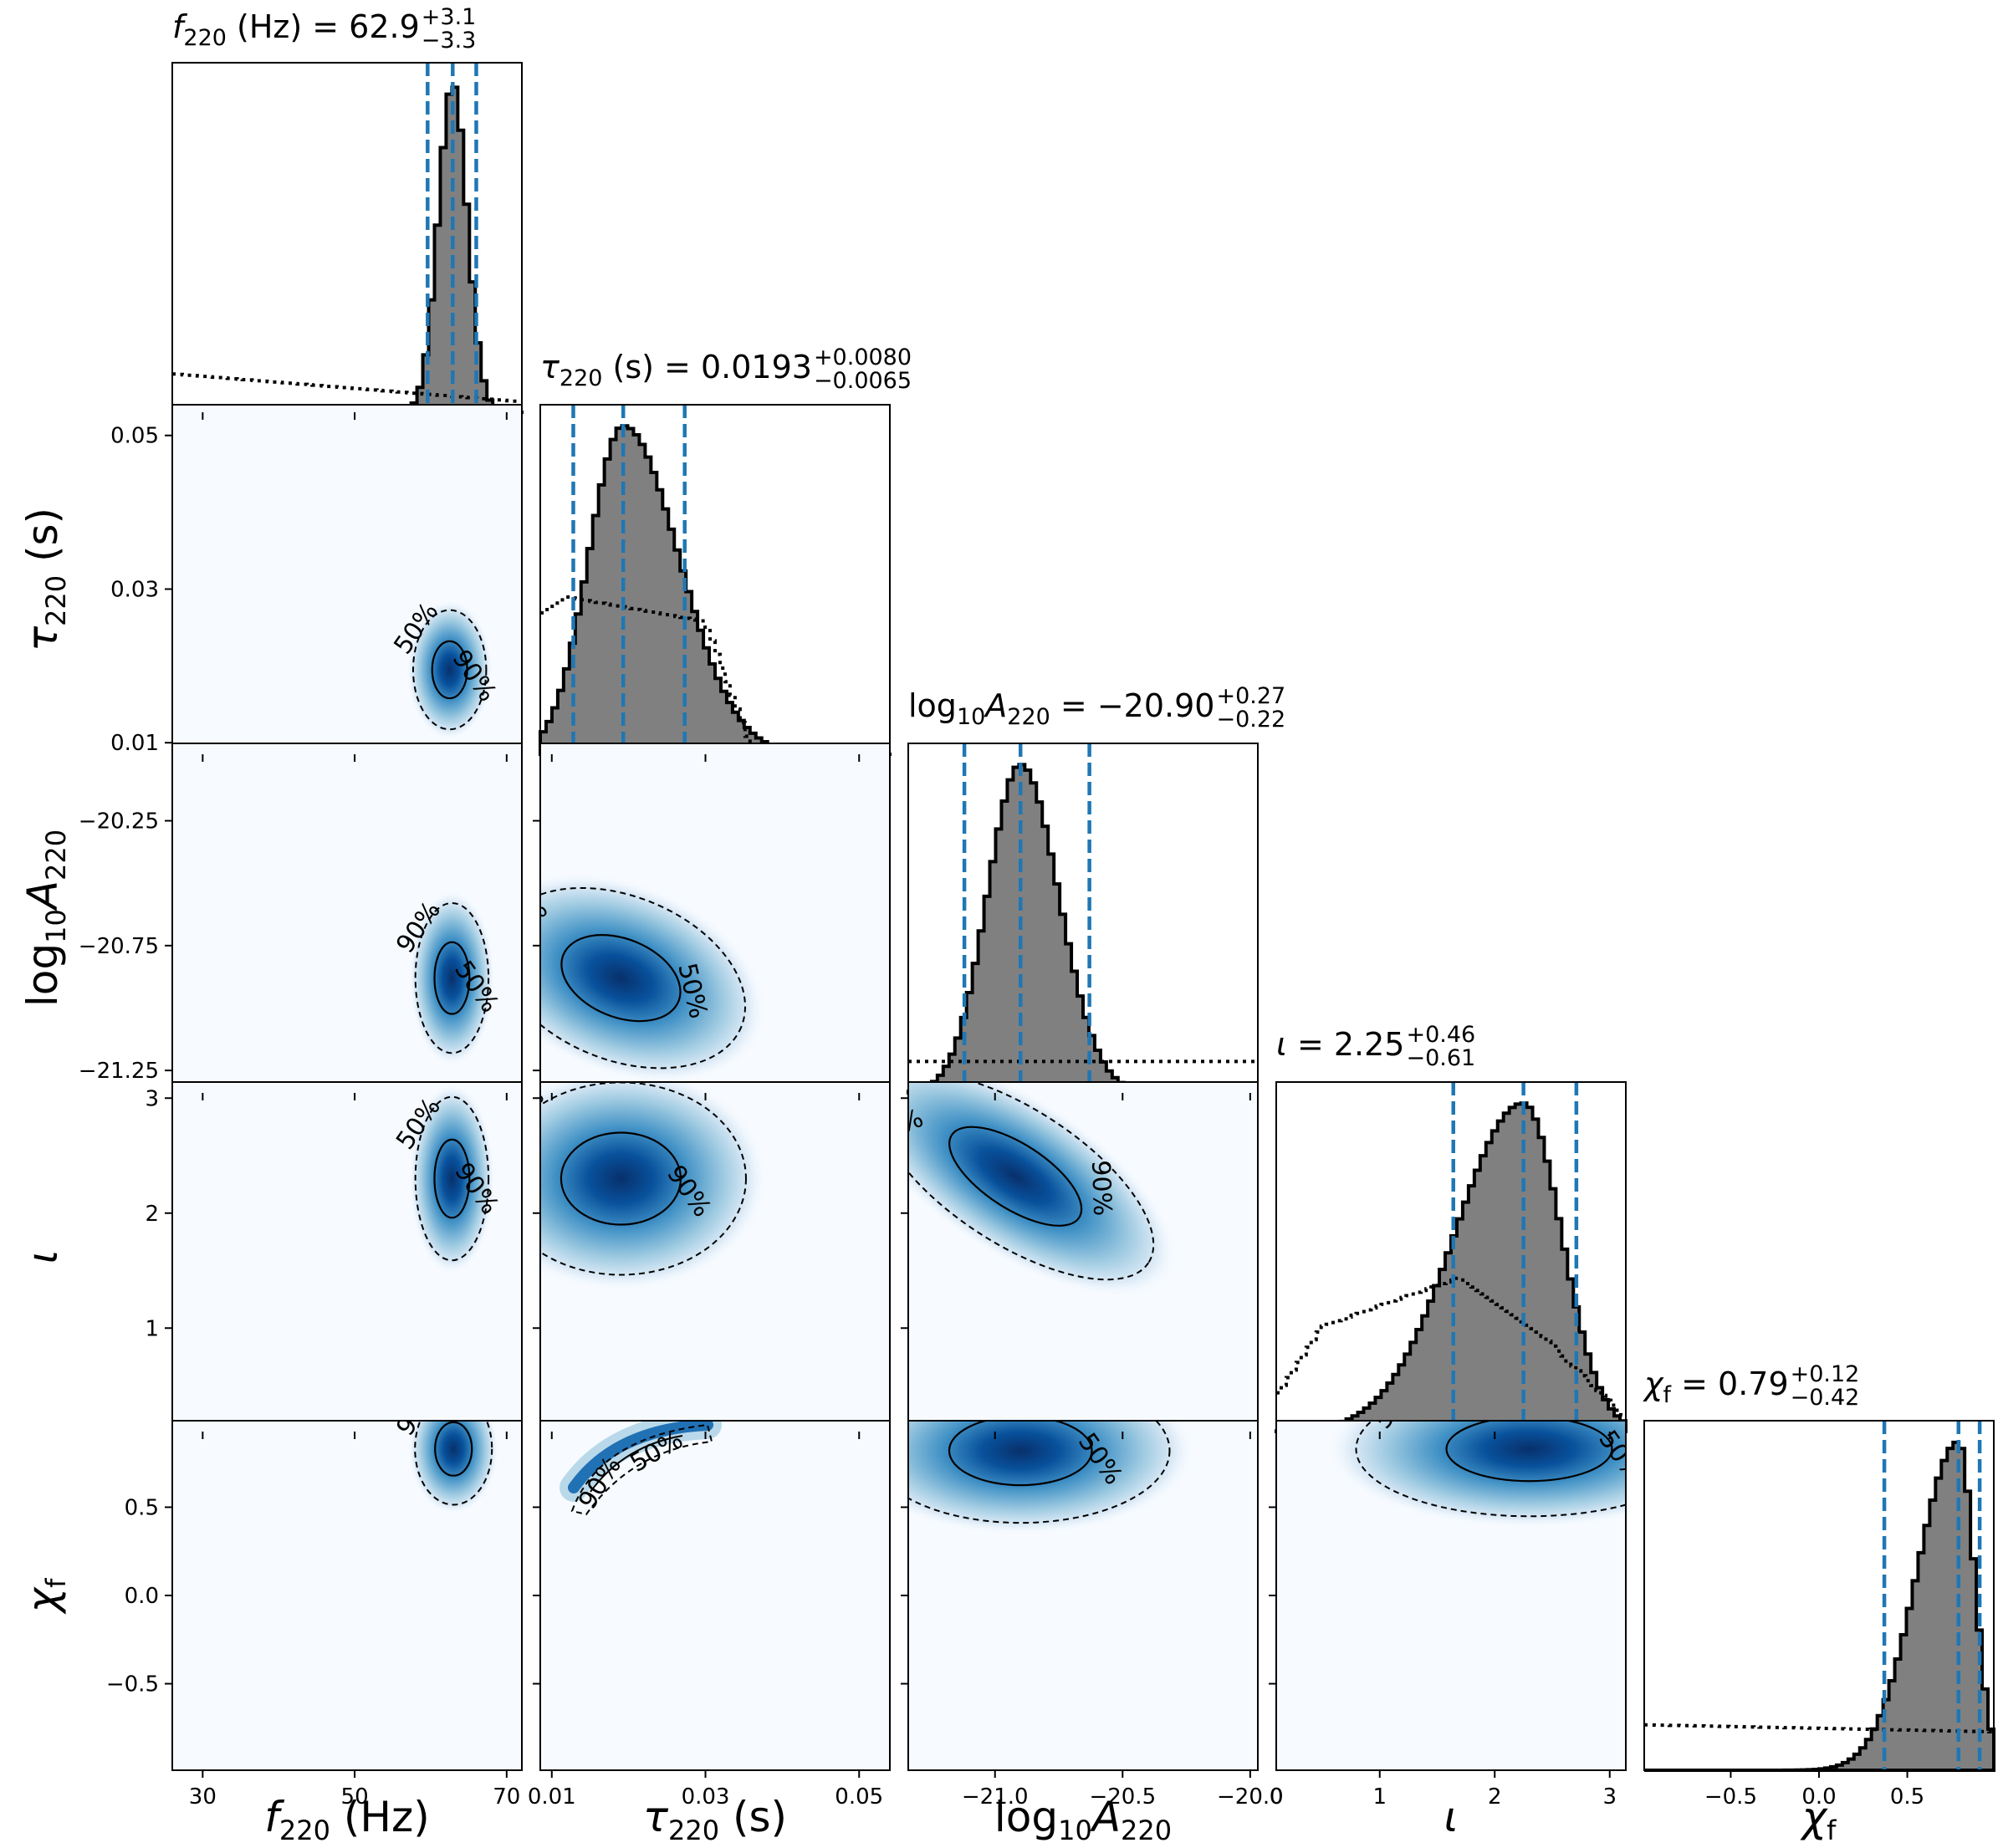  Describe the element at coordinates (995, 1797) in the screenshot. I see `x-tick-label: −21.0` at that location.